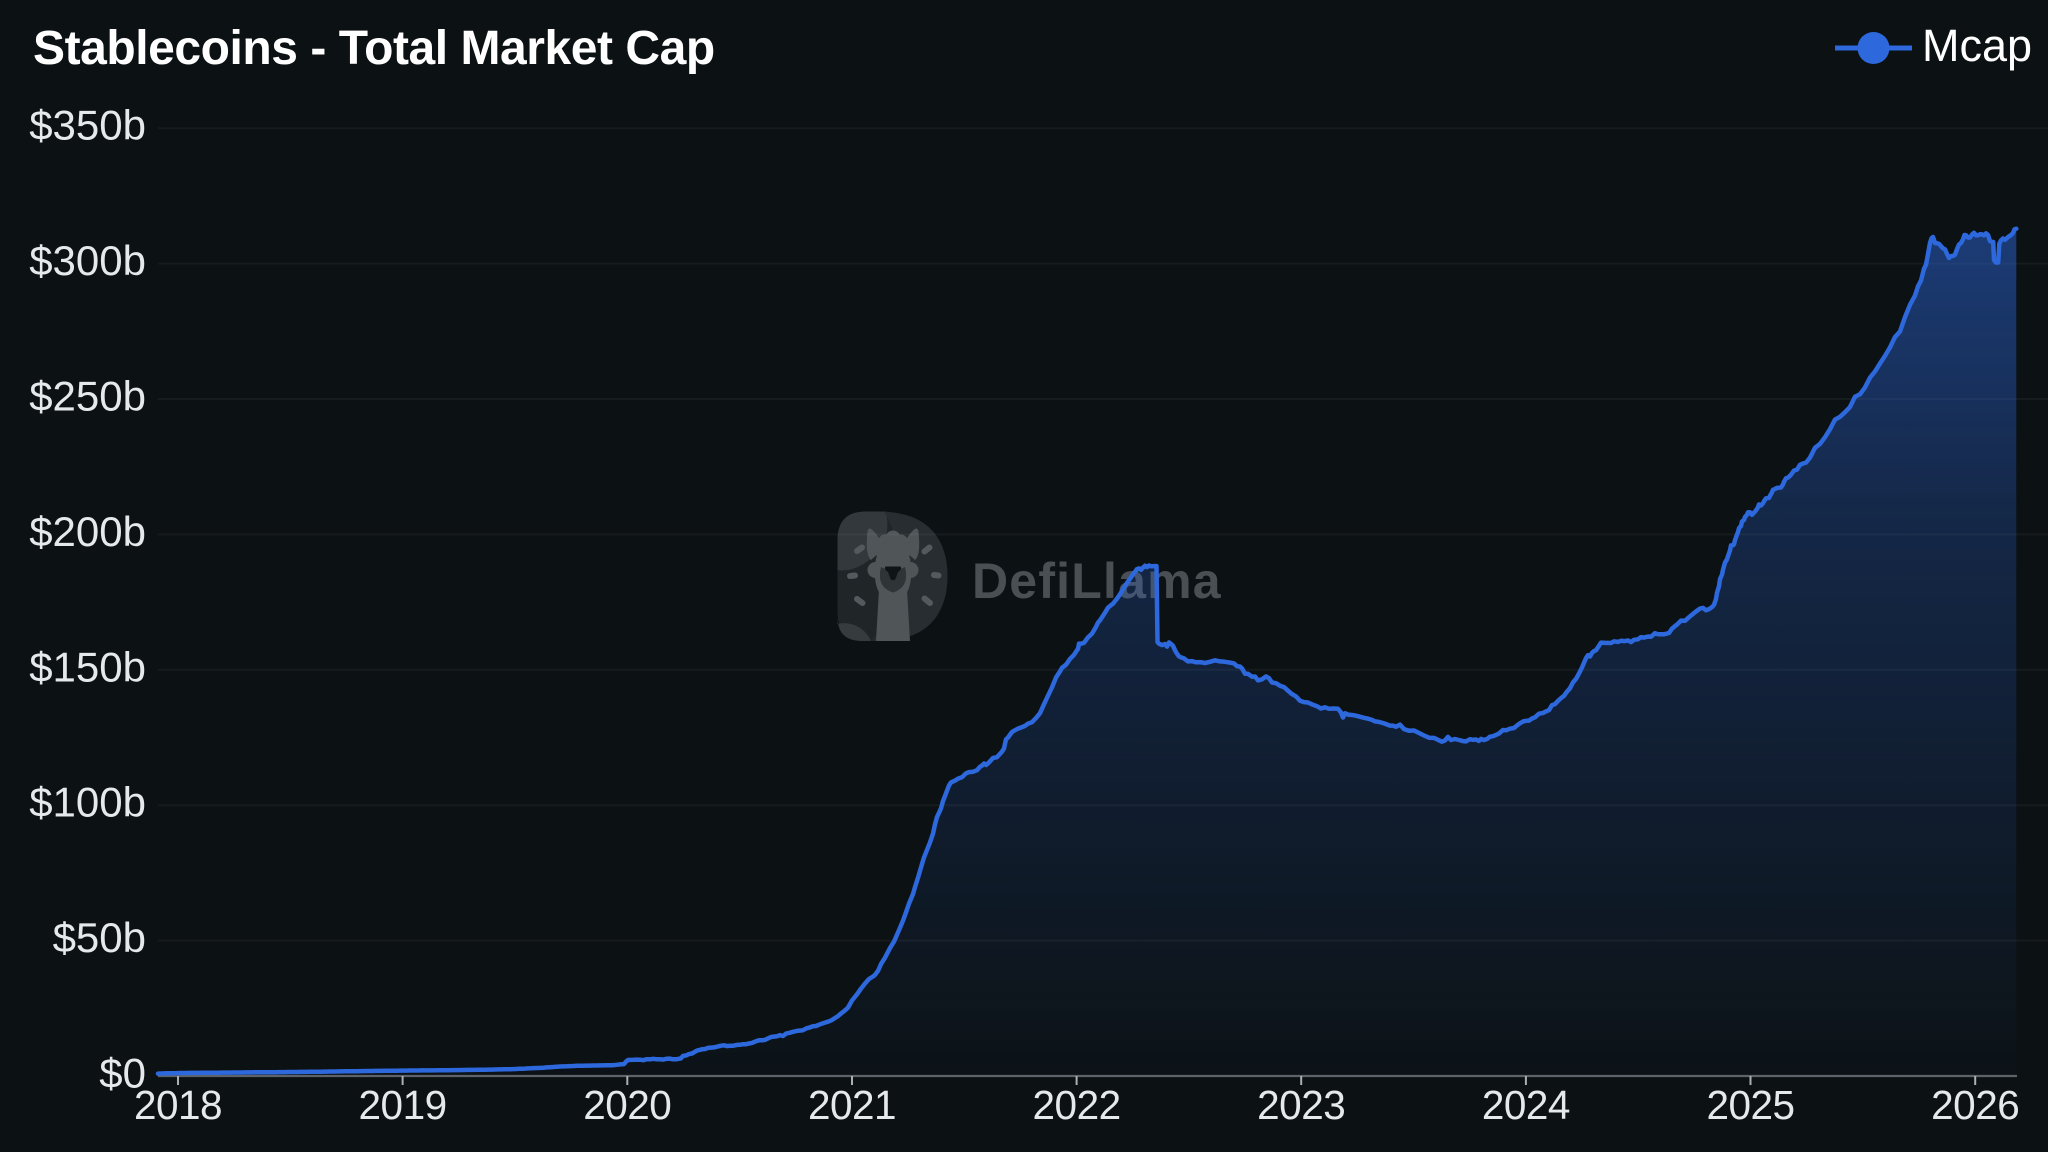  What do you see at coordinates (627, 1105) in the screenshot?
I see `svg-text: 2020` at bounding box center [627, 1105].